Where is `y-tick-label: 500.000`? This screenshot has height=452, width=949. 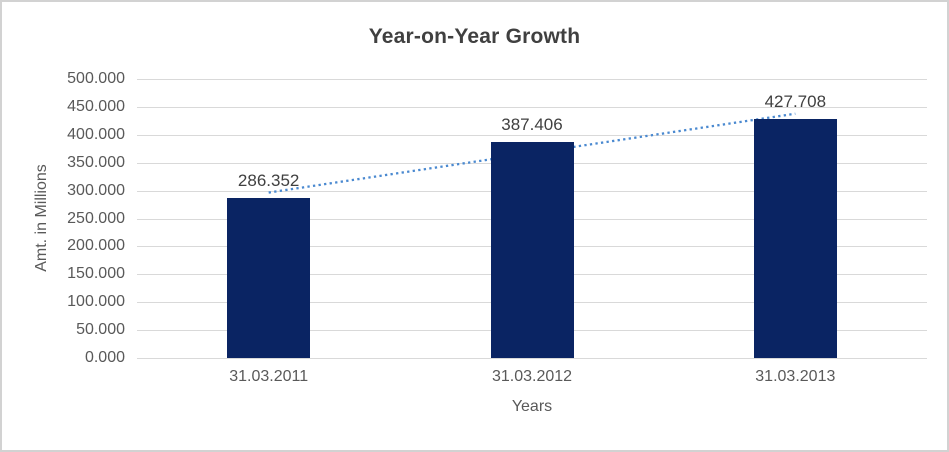
y-tick-label: 500.000 is located at coordinates (96, 78).